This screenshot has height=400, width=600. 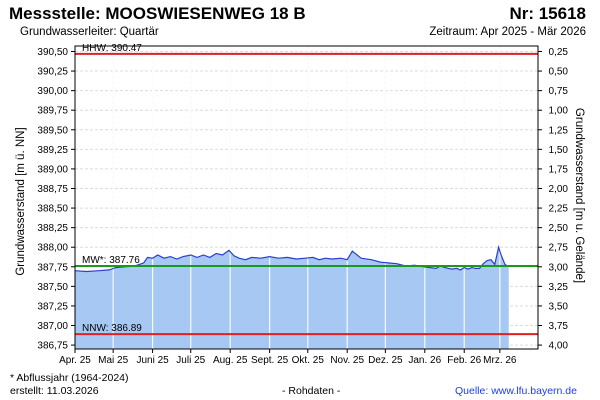 What do you see at coordinates (311, 391) in the screenshot?
I see `raw-data-note: - Rohdaten -` at bounding box center [311, 391].